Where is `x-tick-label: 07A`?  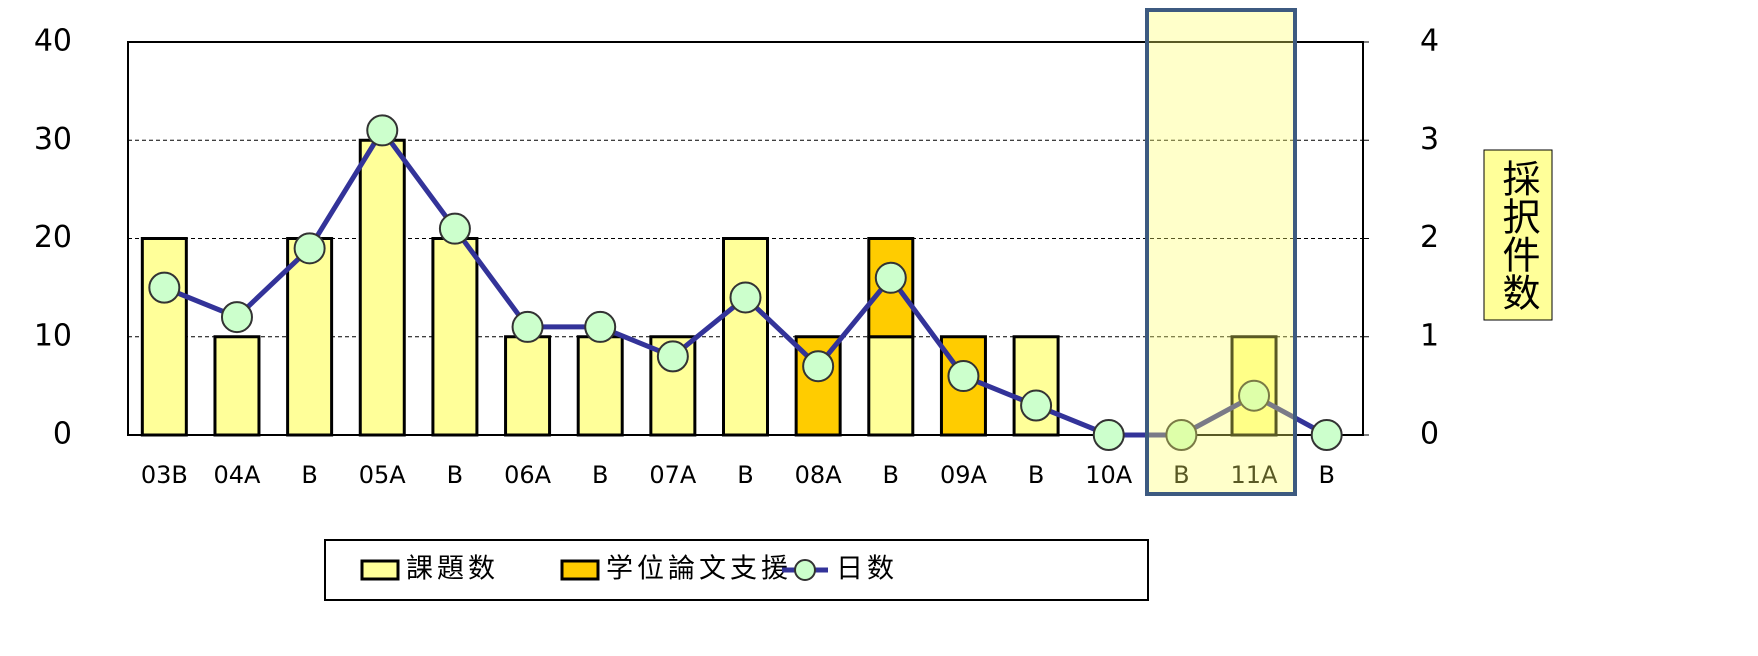 x-tick-label: 07A is located at coordinates (673, 475).